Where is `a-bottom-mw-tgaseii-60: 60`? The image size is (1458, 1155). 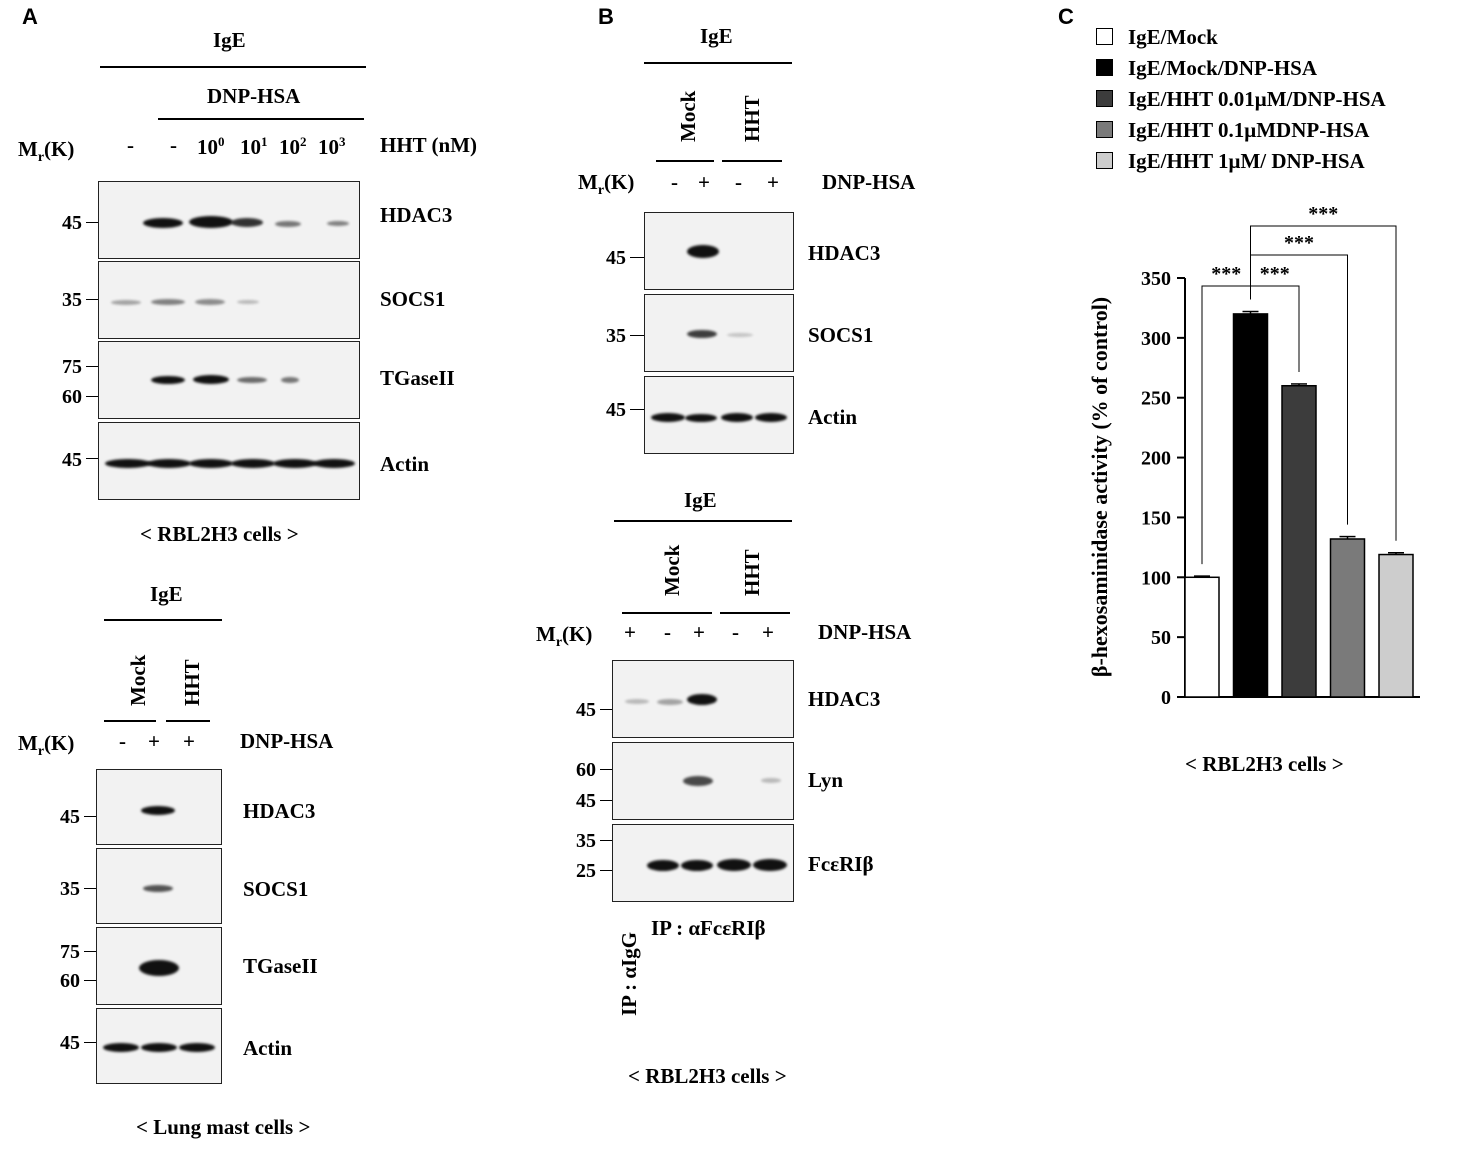 a-bottom-mw-tgaseii-60: 60 is located at coordinates (70, 981).